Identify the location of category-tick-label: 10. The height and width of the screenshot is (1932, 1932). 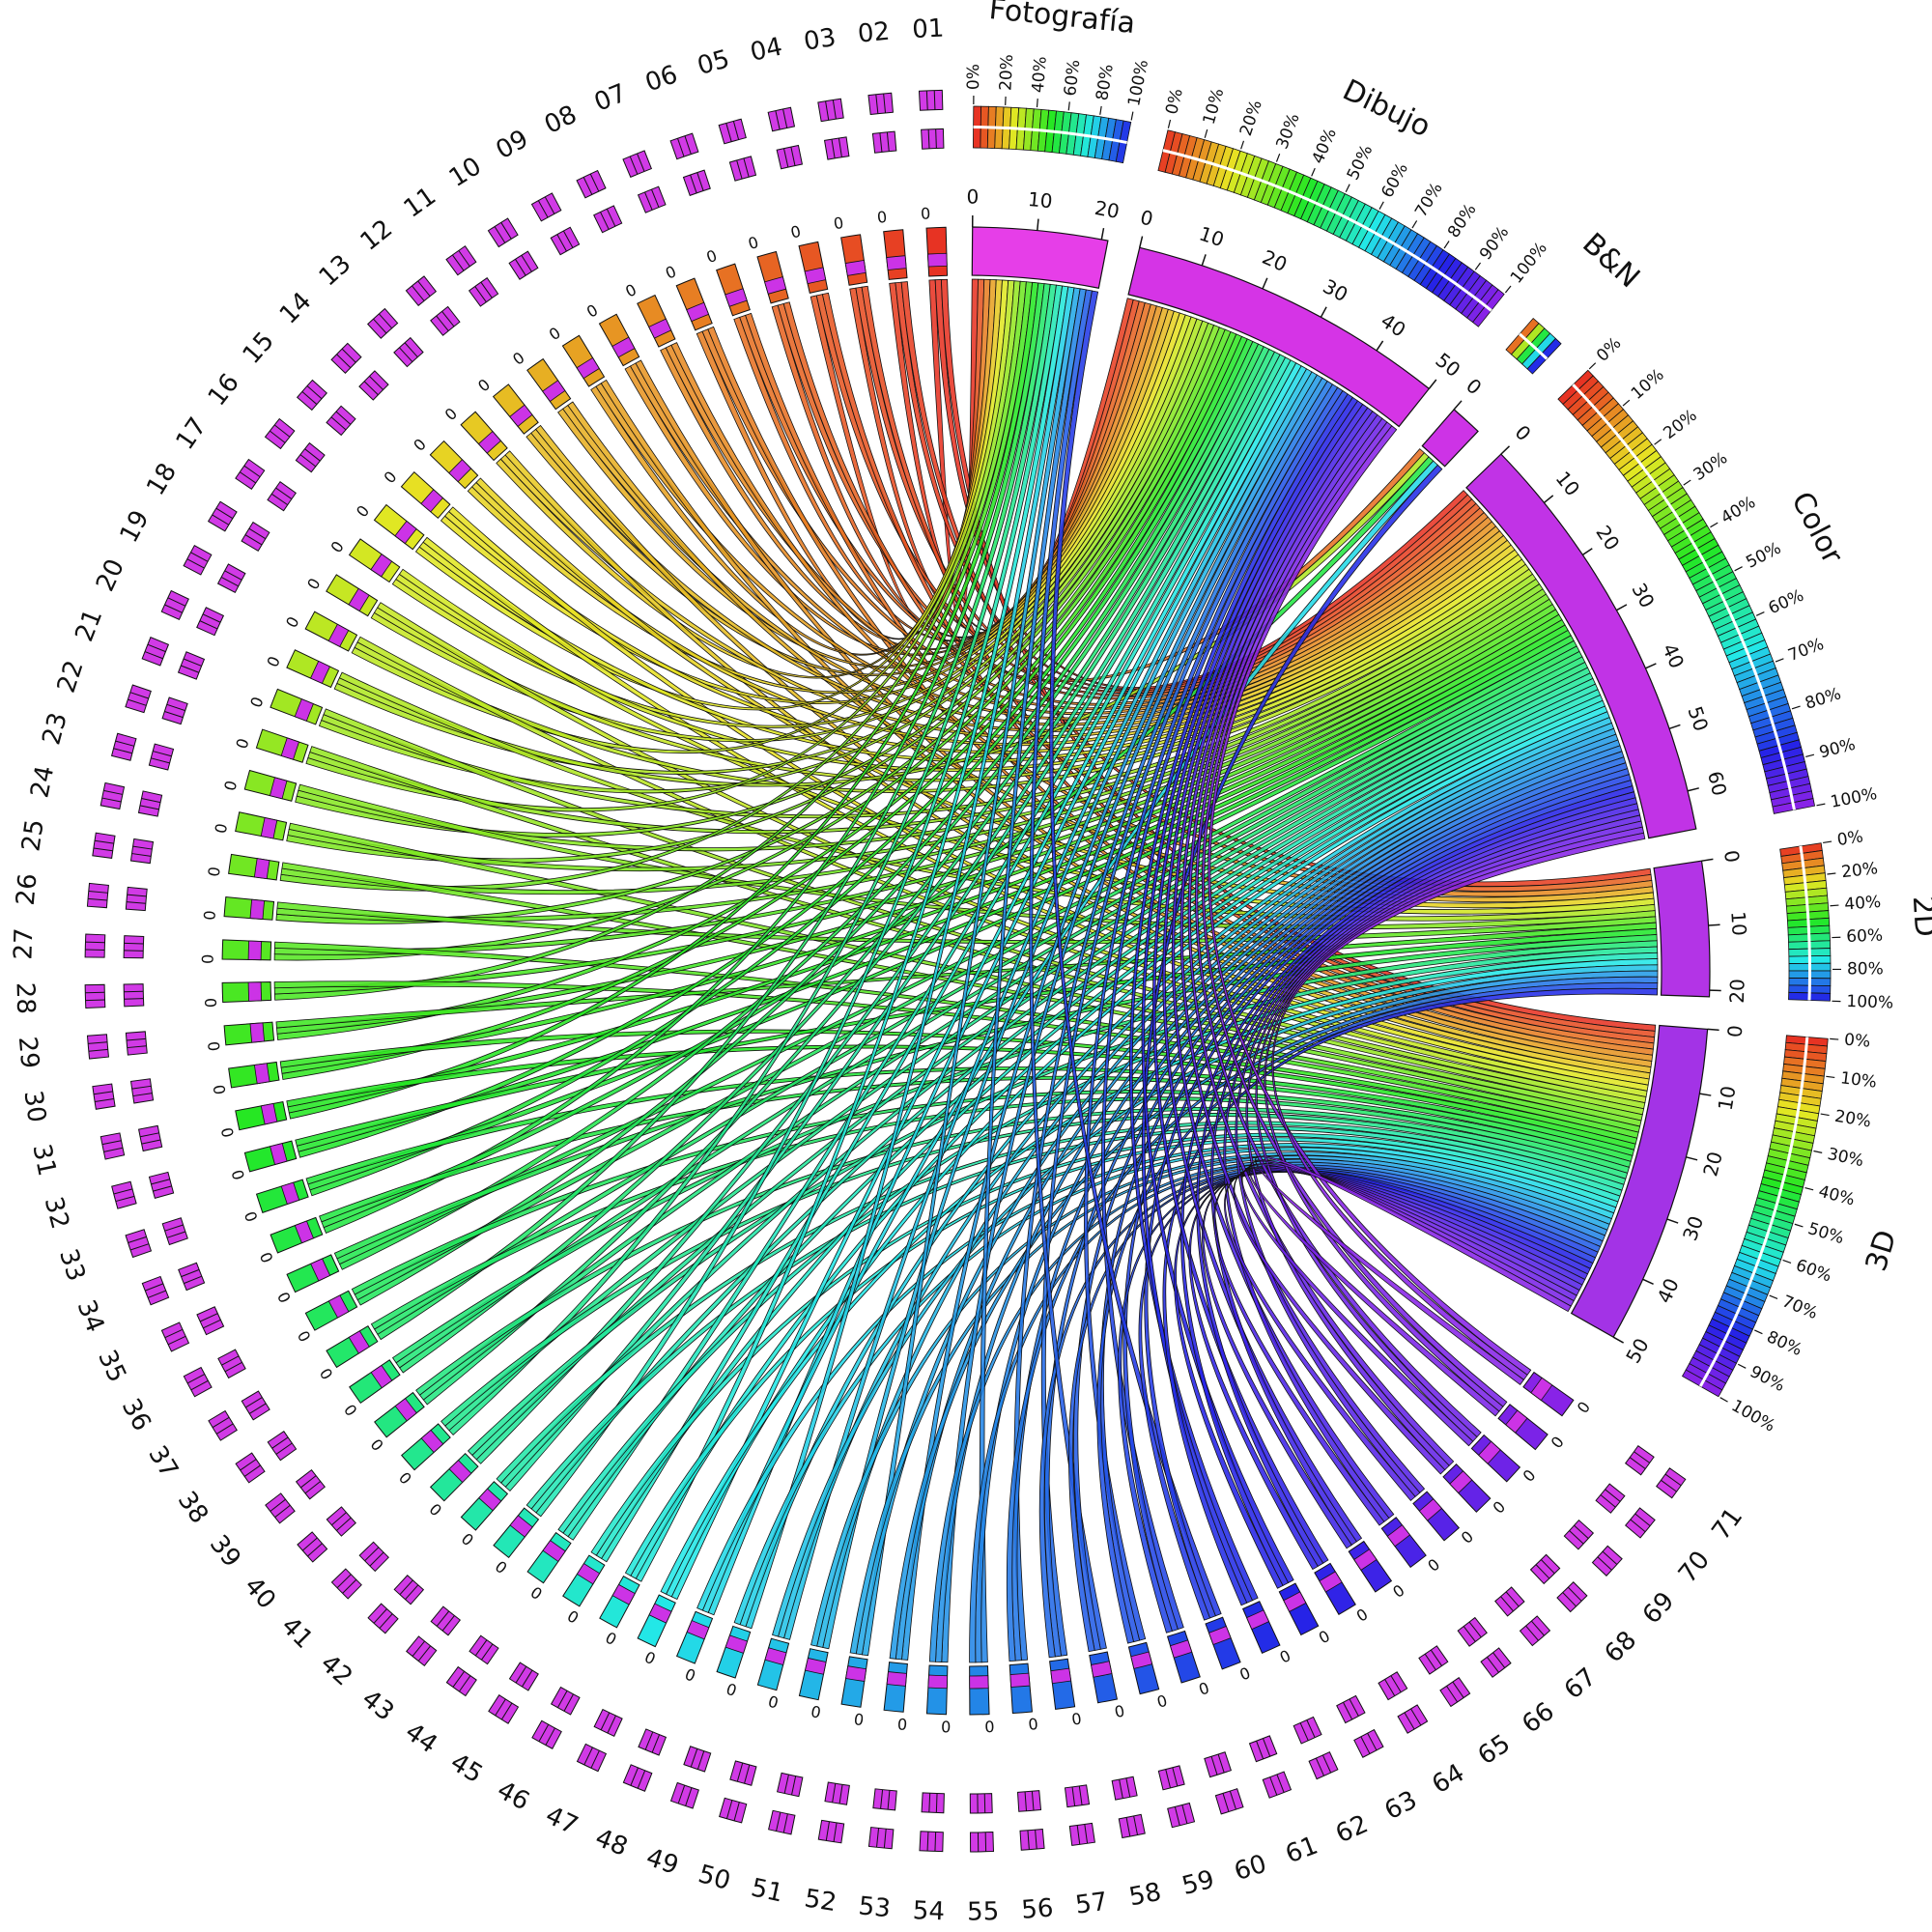
(1568, 483).